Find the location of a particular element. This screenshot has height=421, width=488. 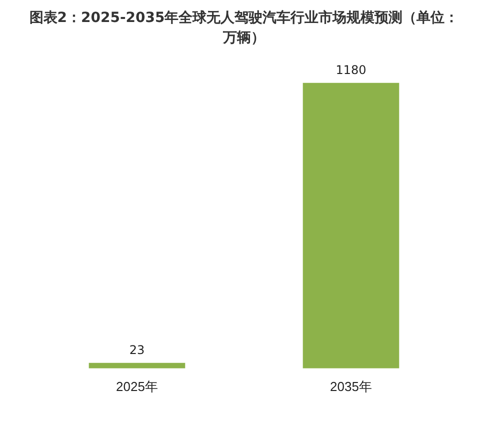

x-tick-label: 2025年 is located at coordinates (137, 386).